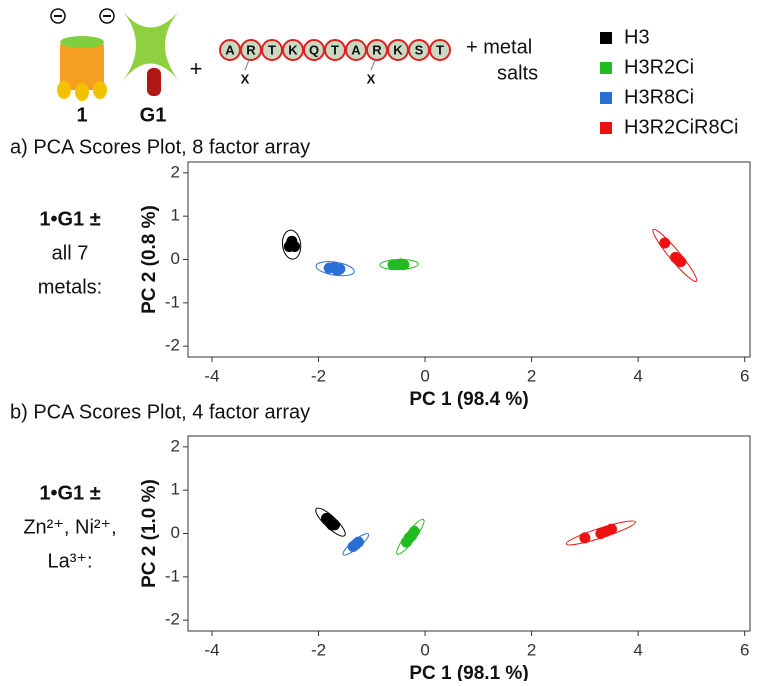 The width and height of the screenshot is (778, 686). Describe the element at coordinates (517, 73) in the screenshot. I see `reagent-line: salts` at that location.